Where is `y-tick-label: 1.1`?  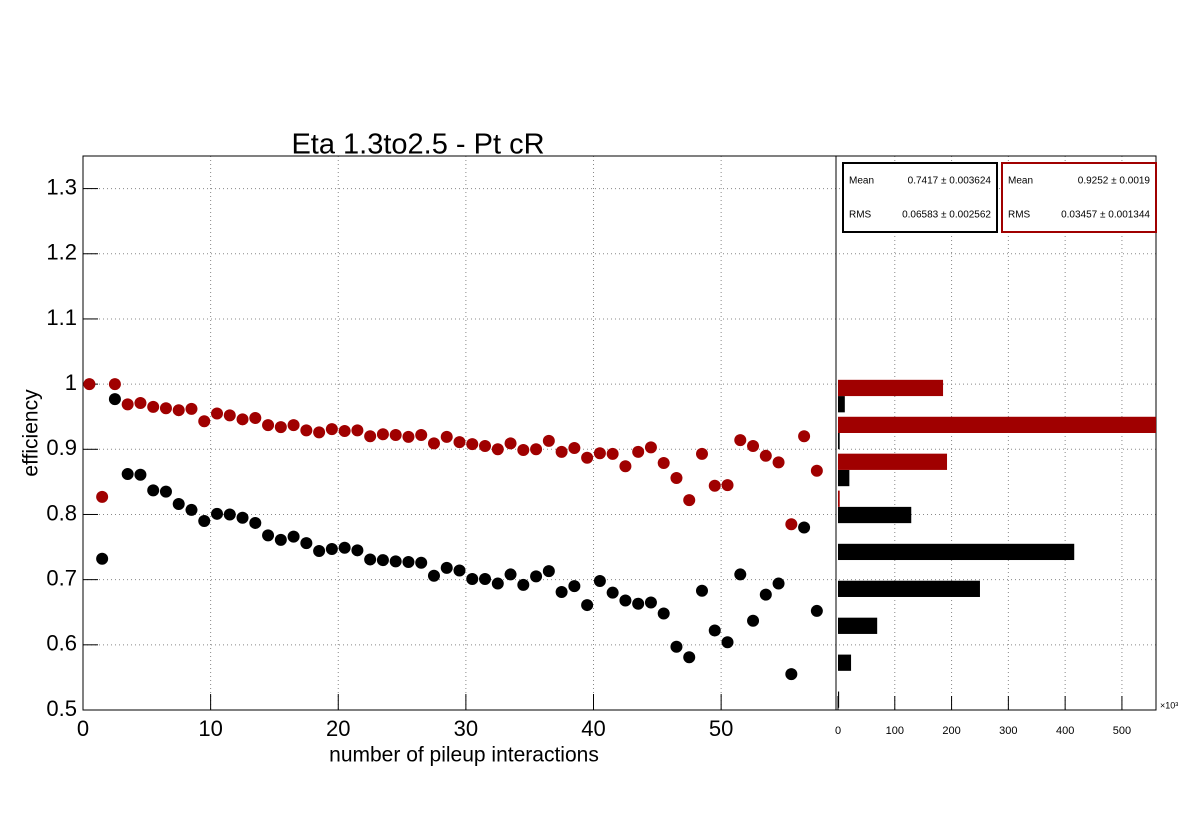
y-tick-label: 1.1 is located at coordinates (61, 317).